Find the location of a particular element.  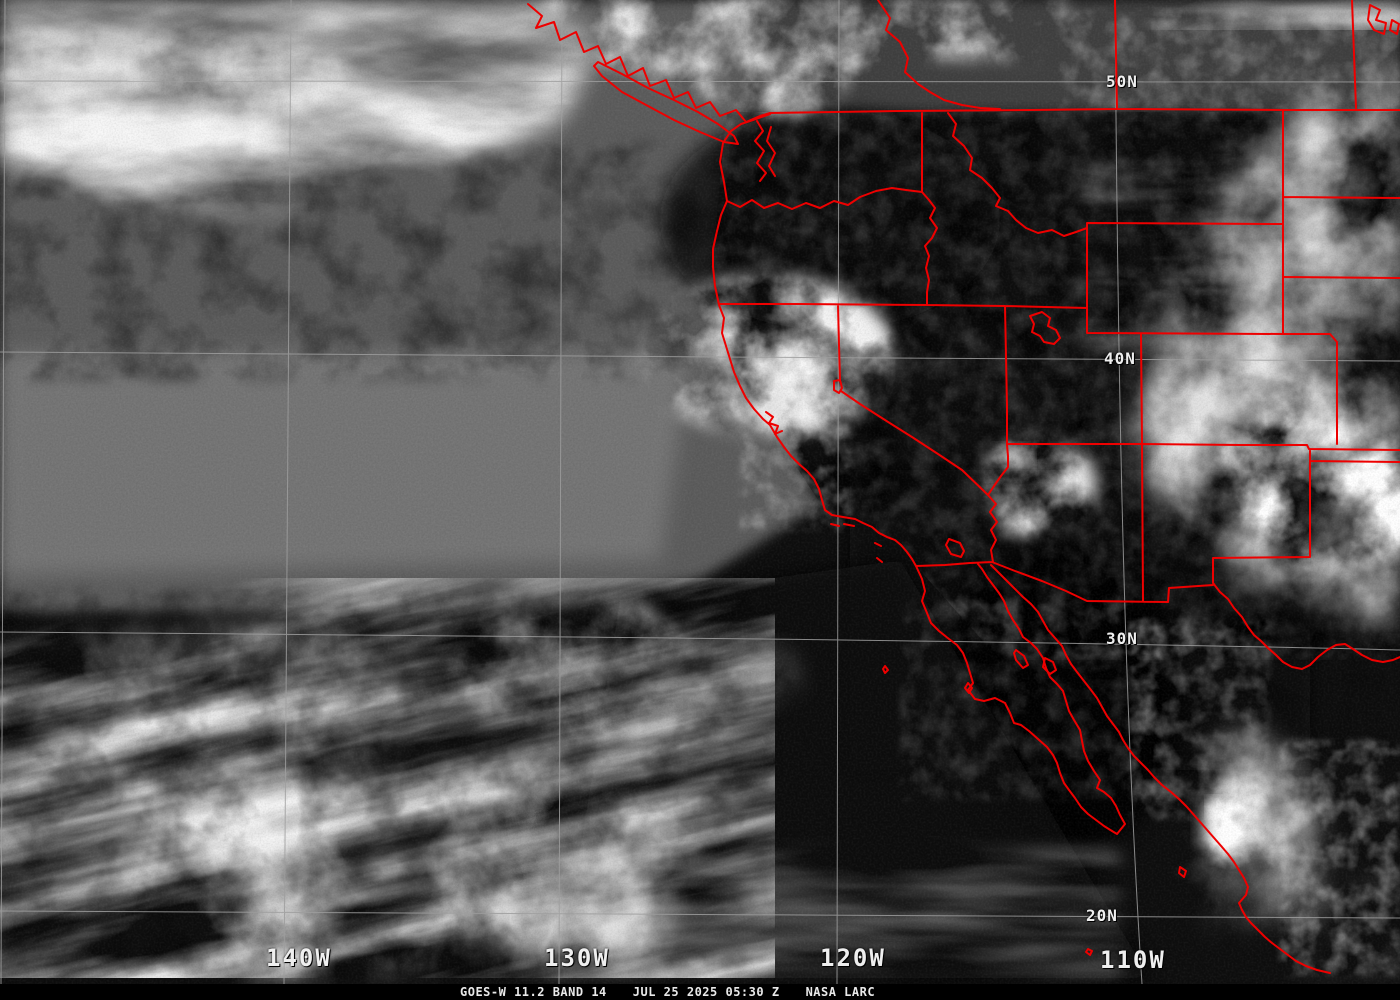

lon-label-120w: 120W is located at coordinates (853, 958).